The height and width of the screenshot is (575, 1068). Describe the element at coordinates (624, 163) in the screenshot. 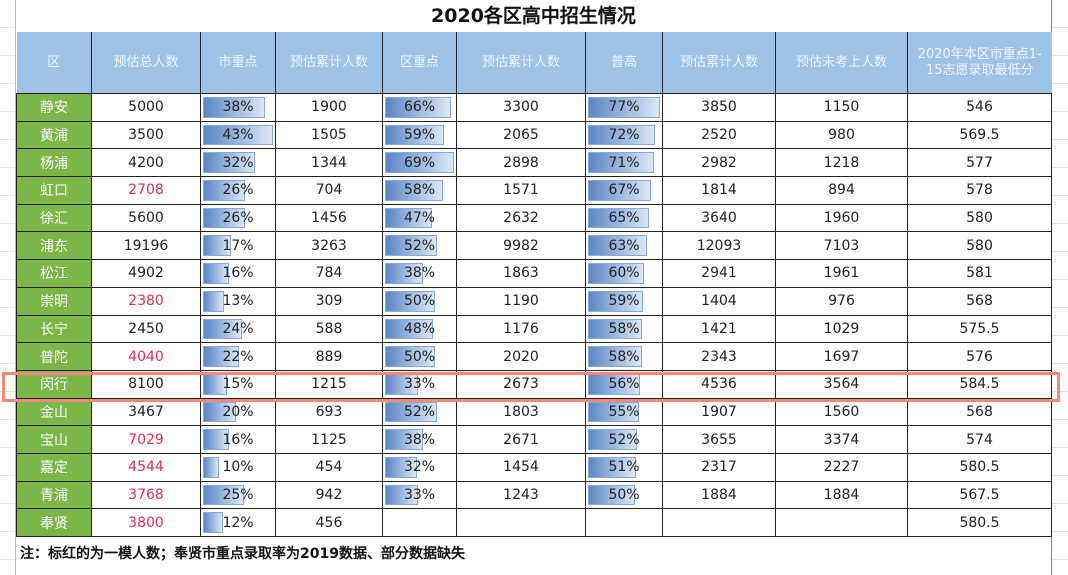

I see `general-cell: 71%` at that location.